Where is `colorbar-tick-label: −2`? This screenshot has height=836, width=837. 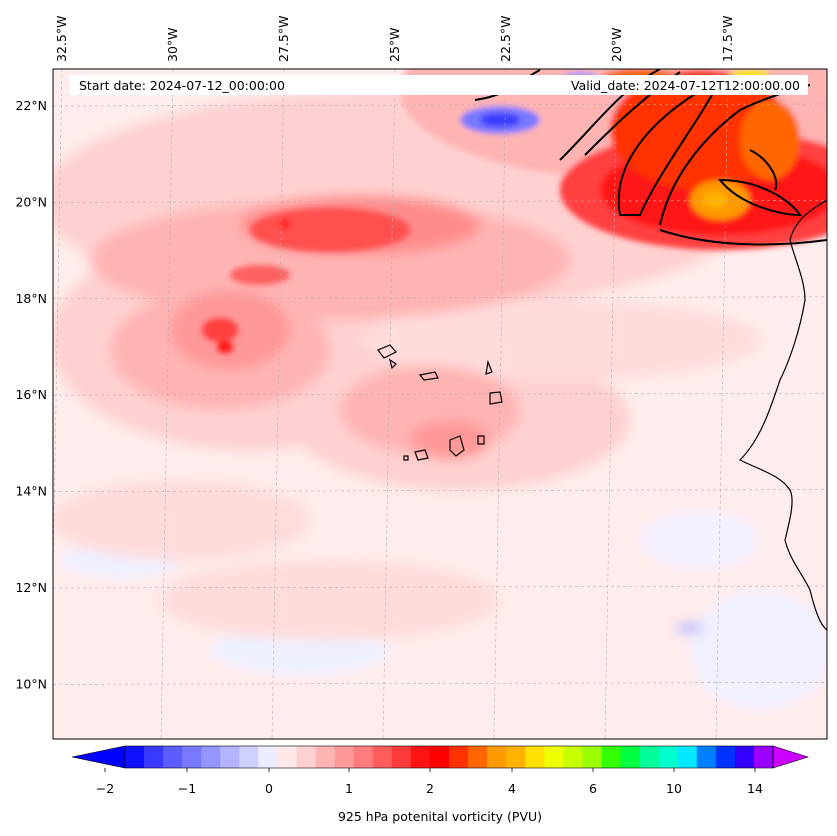 colorbar-tick-label: −2 is located at coordinates (105, 788).